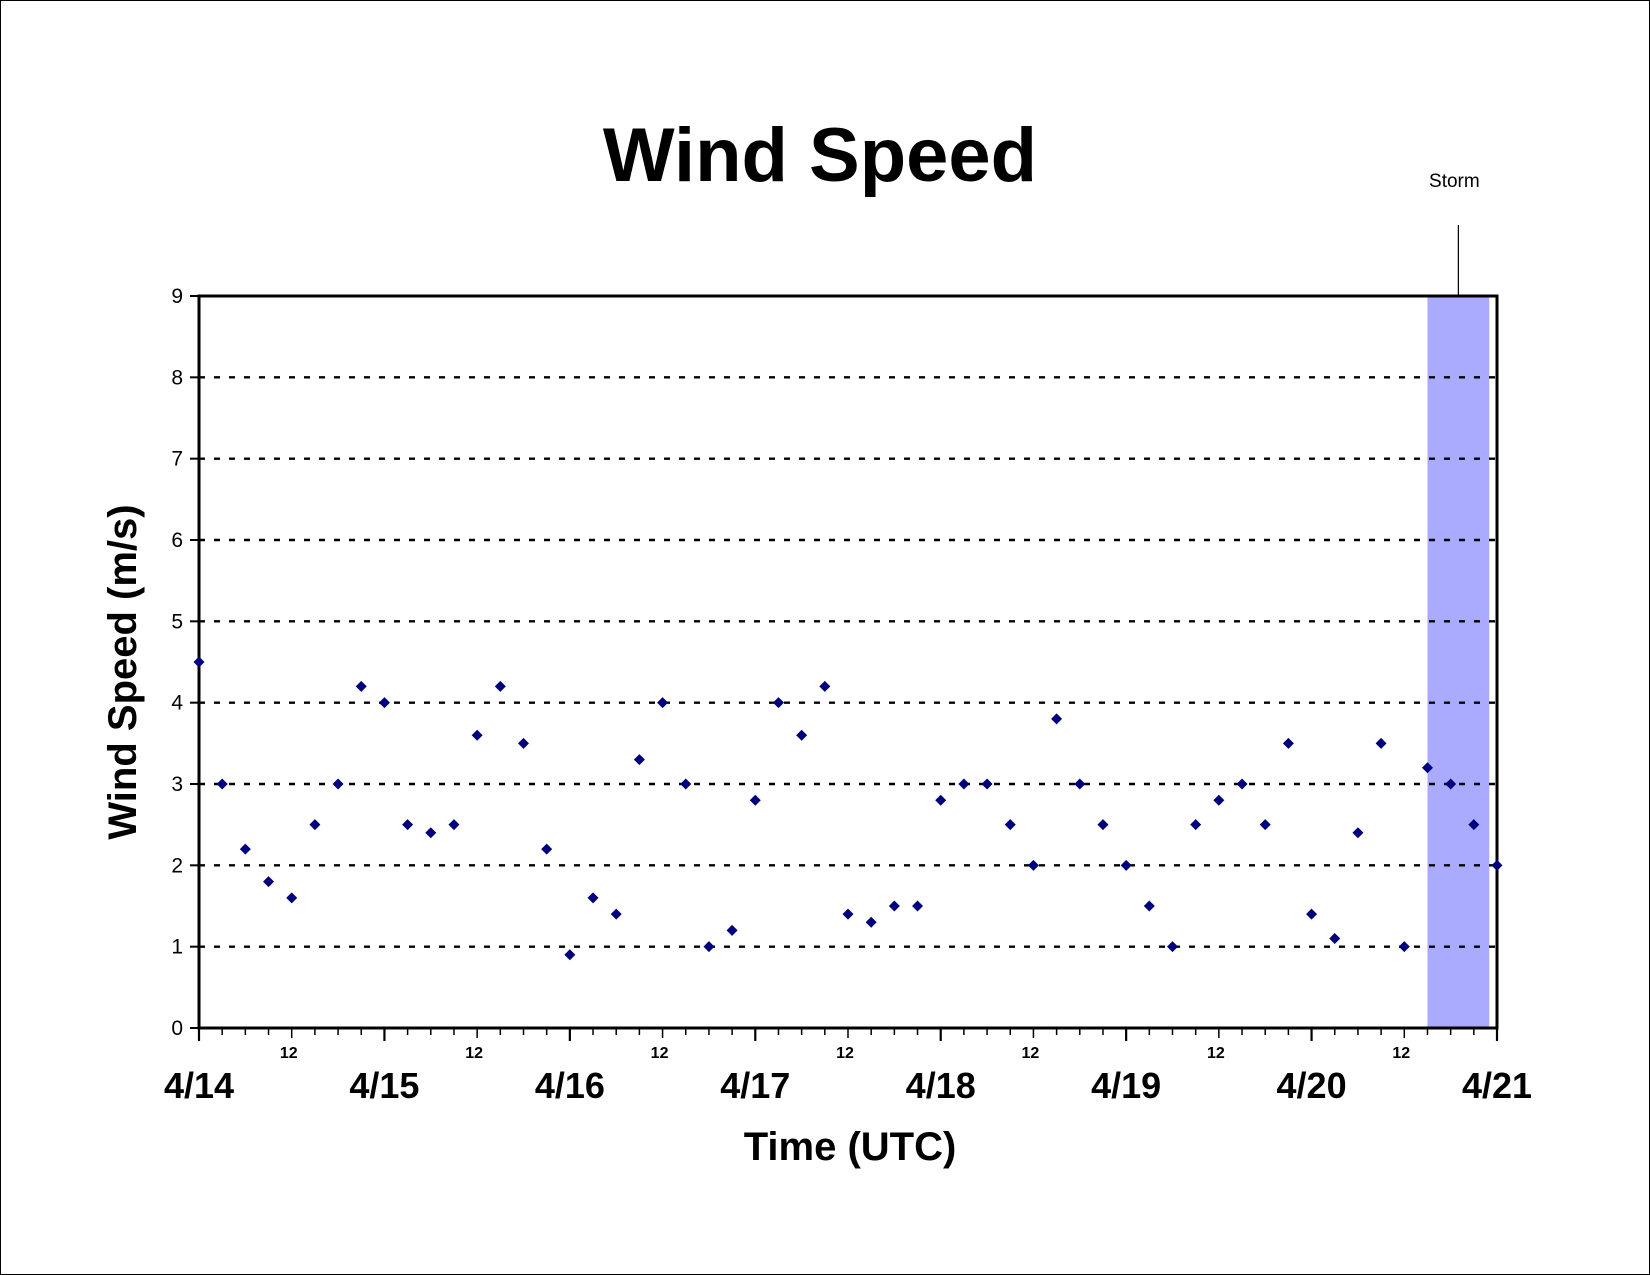 The image size is (1650, 1275). I want to click on storm-label: Storm, so click(1454, 181).